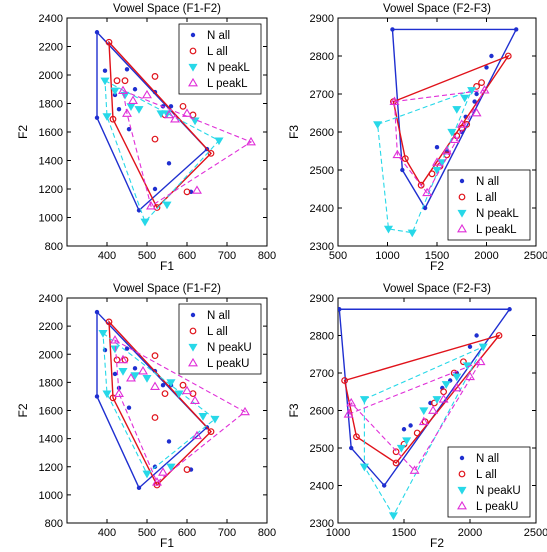  Describe the element at coordinates (51, 440) in the screenshot. I see `y-tick-label: 1400` at that location.